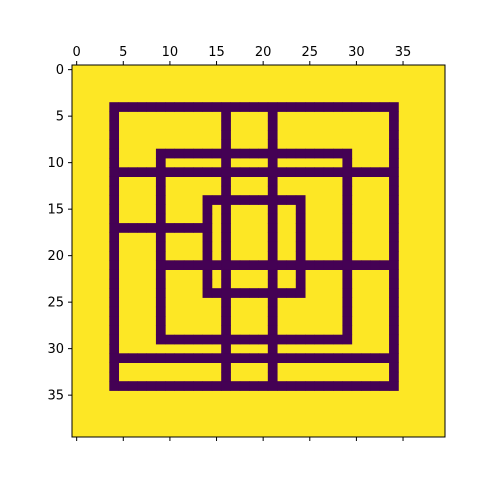 The width and height of the screenshot is (480, 485). What do you see at coordinates (55, 163) in the screenshot?
I see `y-tick-label: 10` at bounding box center [55, 163].